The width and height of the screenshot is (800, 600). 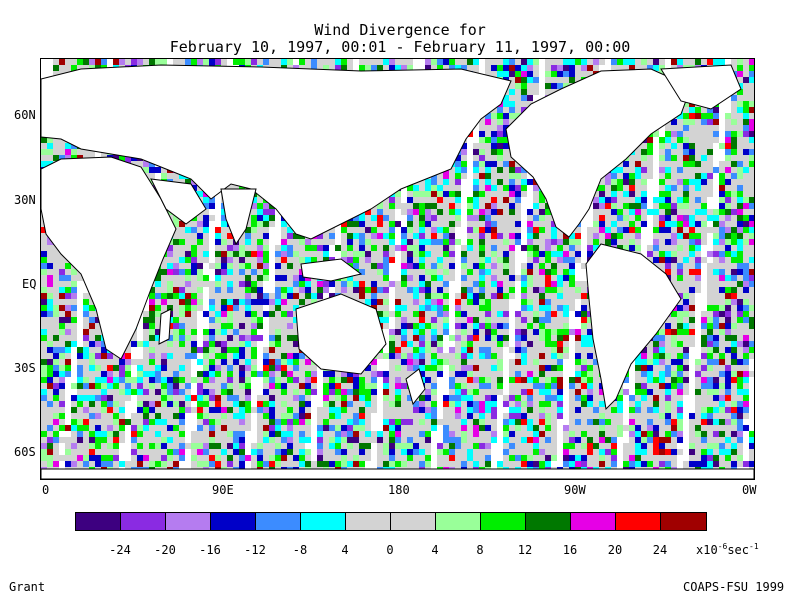 What do you see at coordinates (46, 490) in the screenshot?
I see `lon-label-0: 0` at bounding box center [46, 490].